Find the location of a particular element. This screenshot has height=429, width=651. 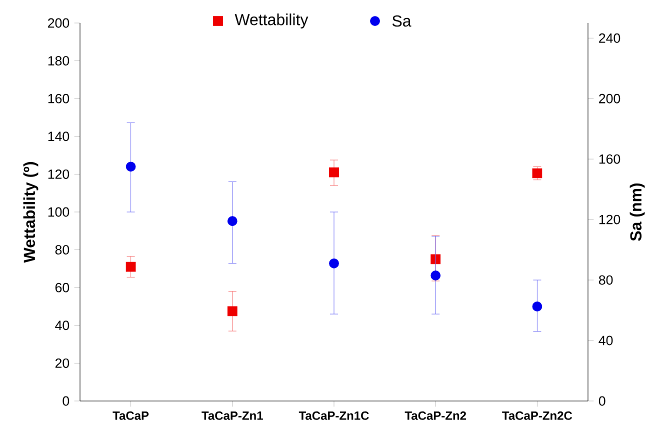

y2-tick-label: 200 is located at coordinates (609, 99).